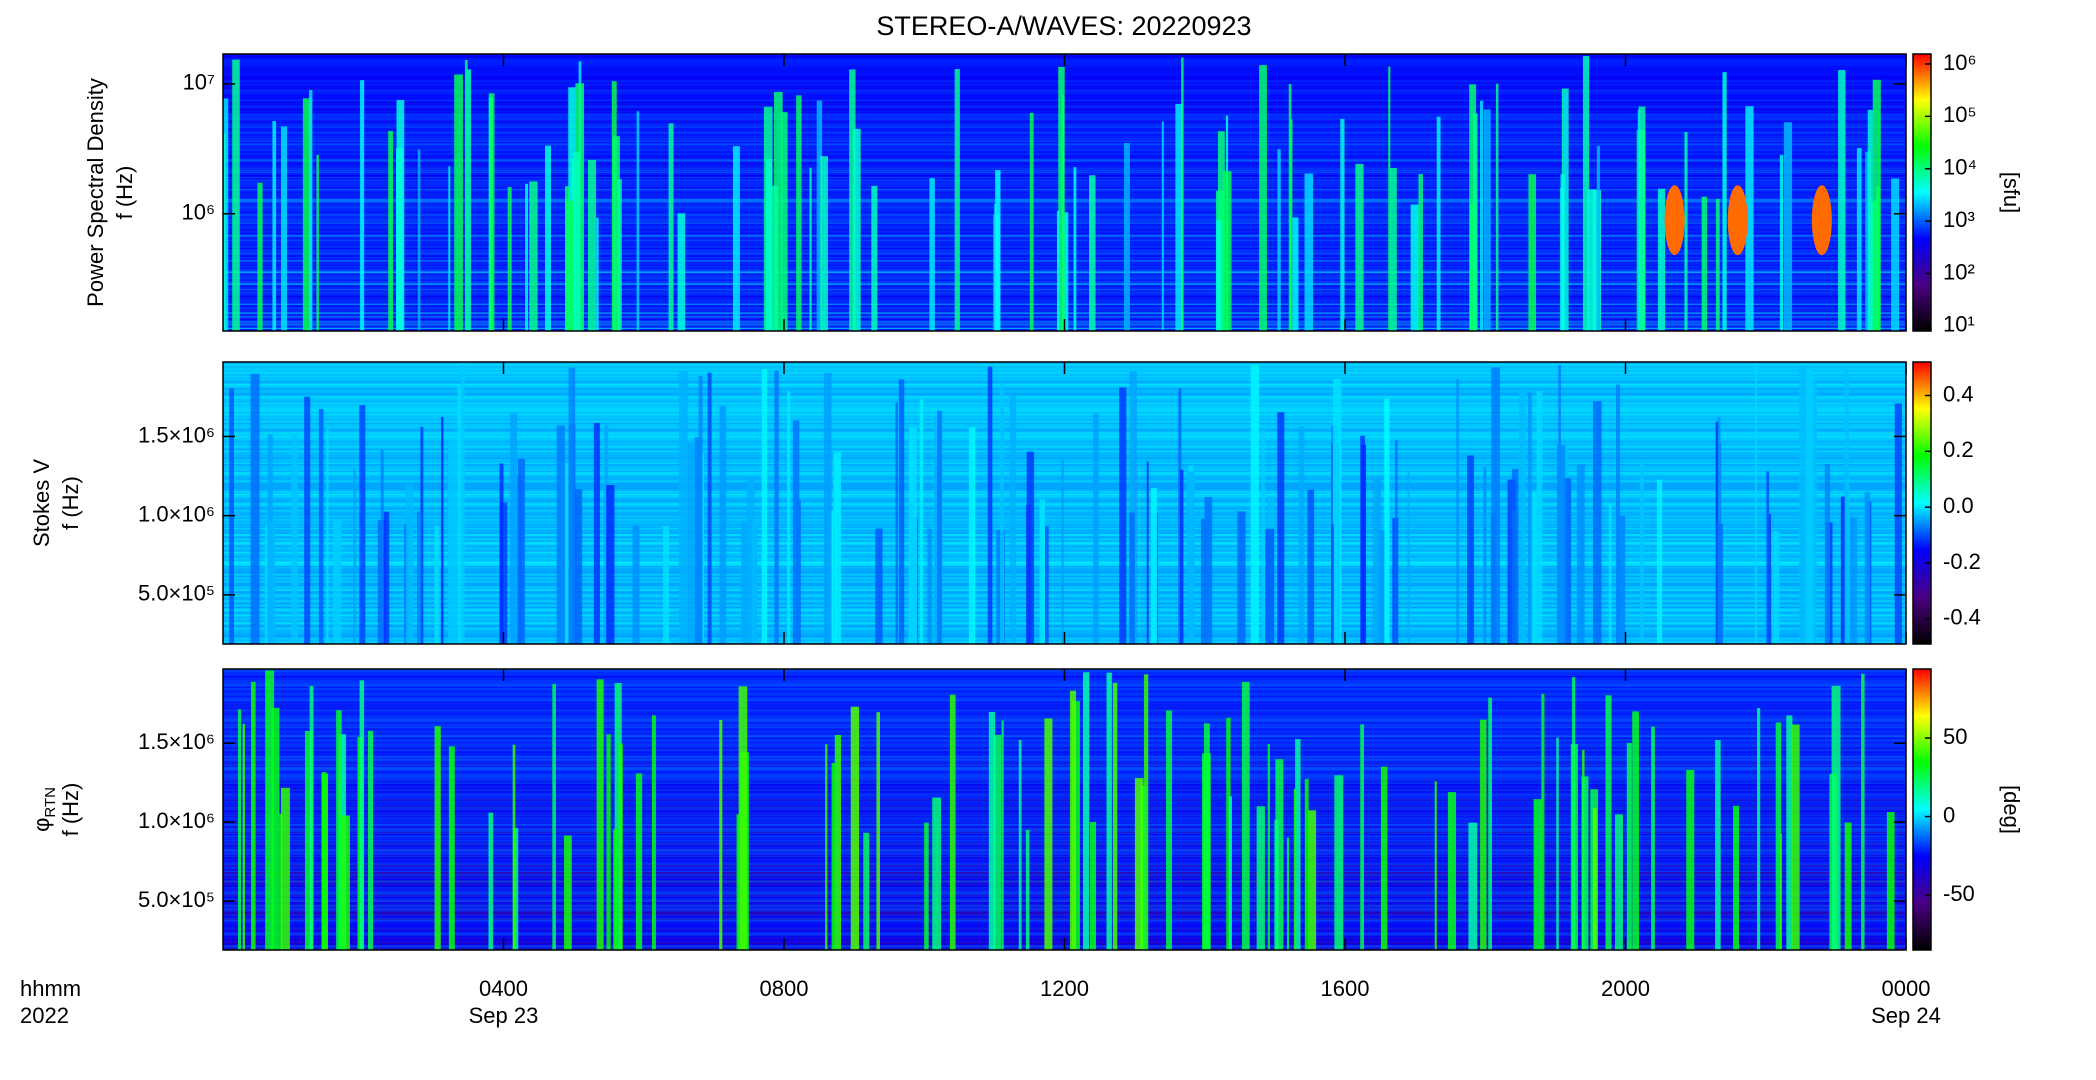  I want to click on y-axis-label-sub: RTN, so click(50, 802).